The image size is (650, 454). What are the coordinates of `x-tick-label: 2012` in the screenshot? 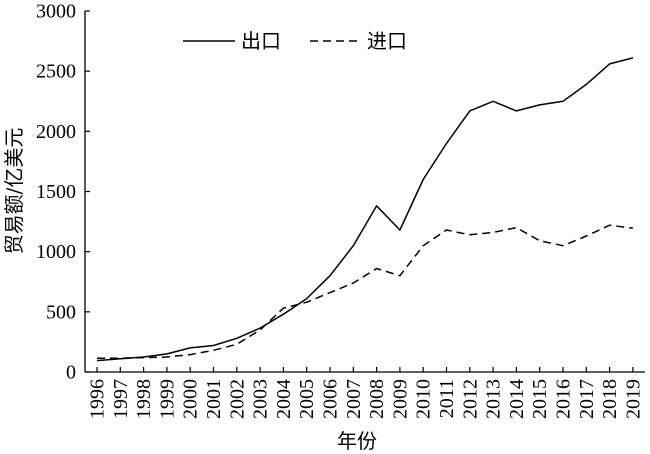 It's located at (470, 399).